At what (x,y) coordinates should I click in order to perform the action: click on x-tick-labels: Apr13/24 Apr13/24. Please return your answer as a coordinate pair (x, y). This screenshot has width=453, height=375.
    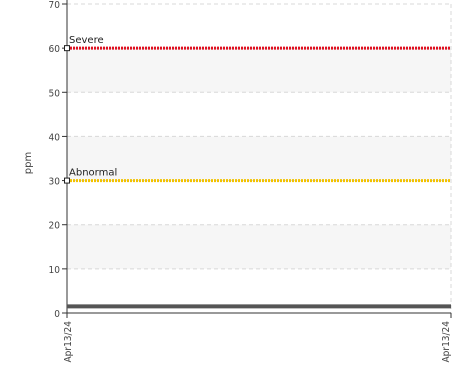
    Looking at the image, I should click on (257, 342).